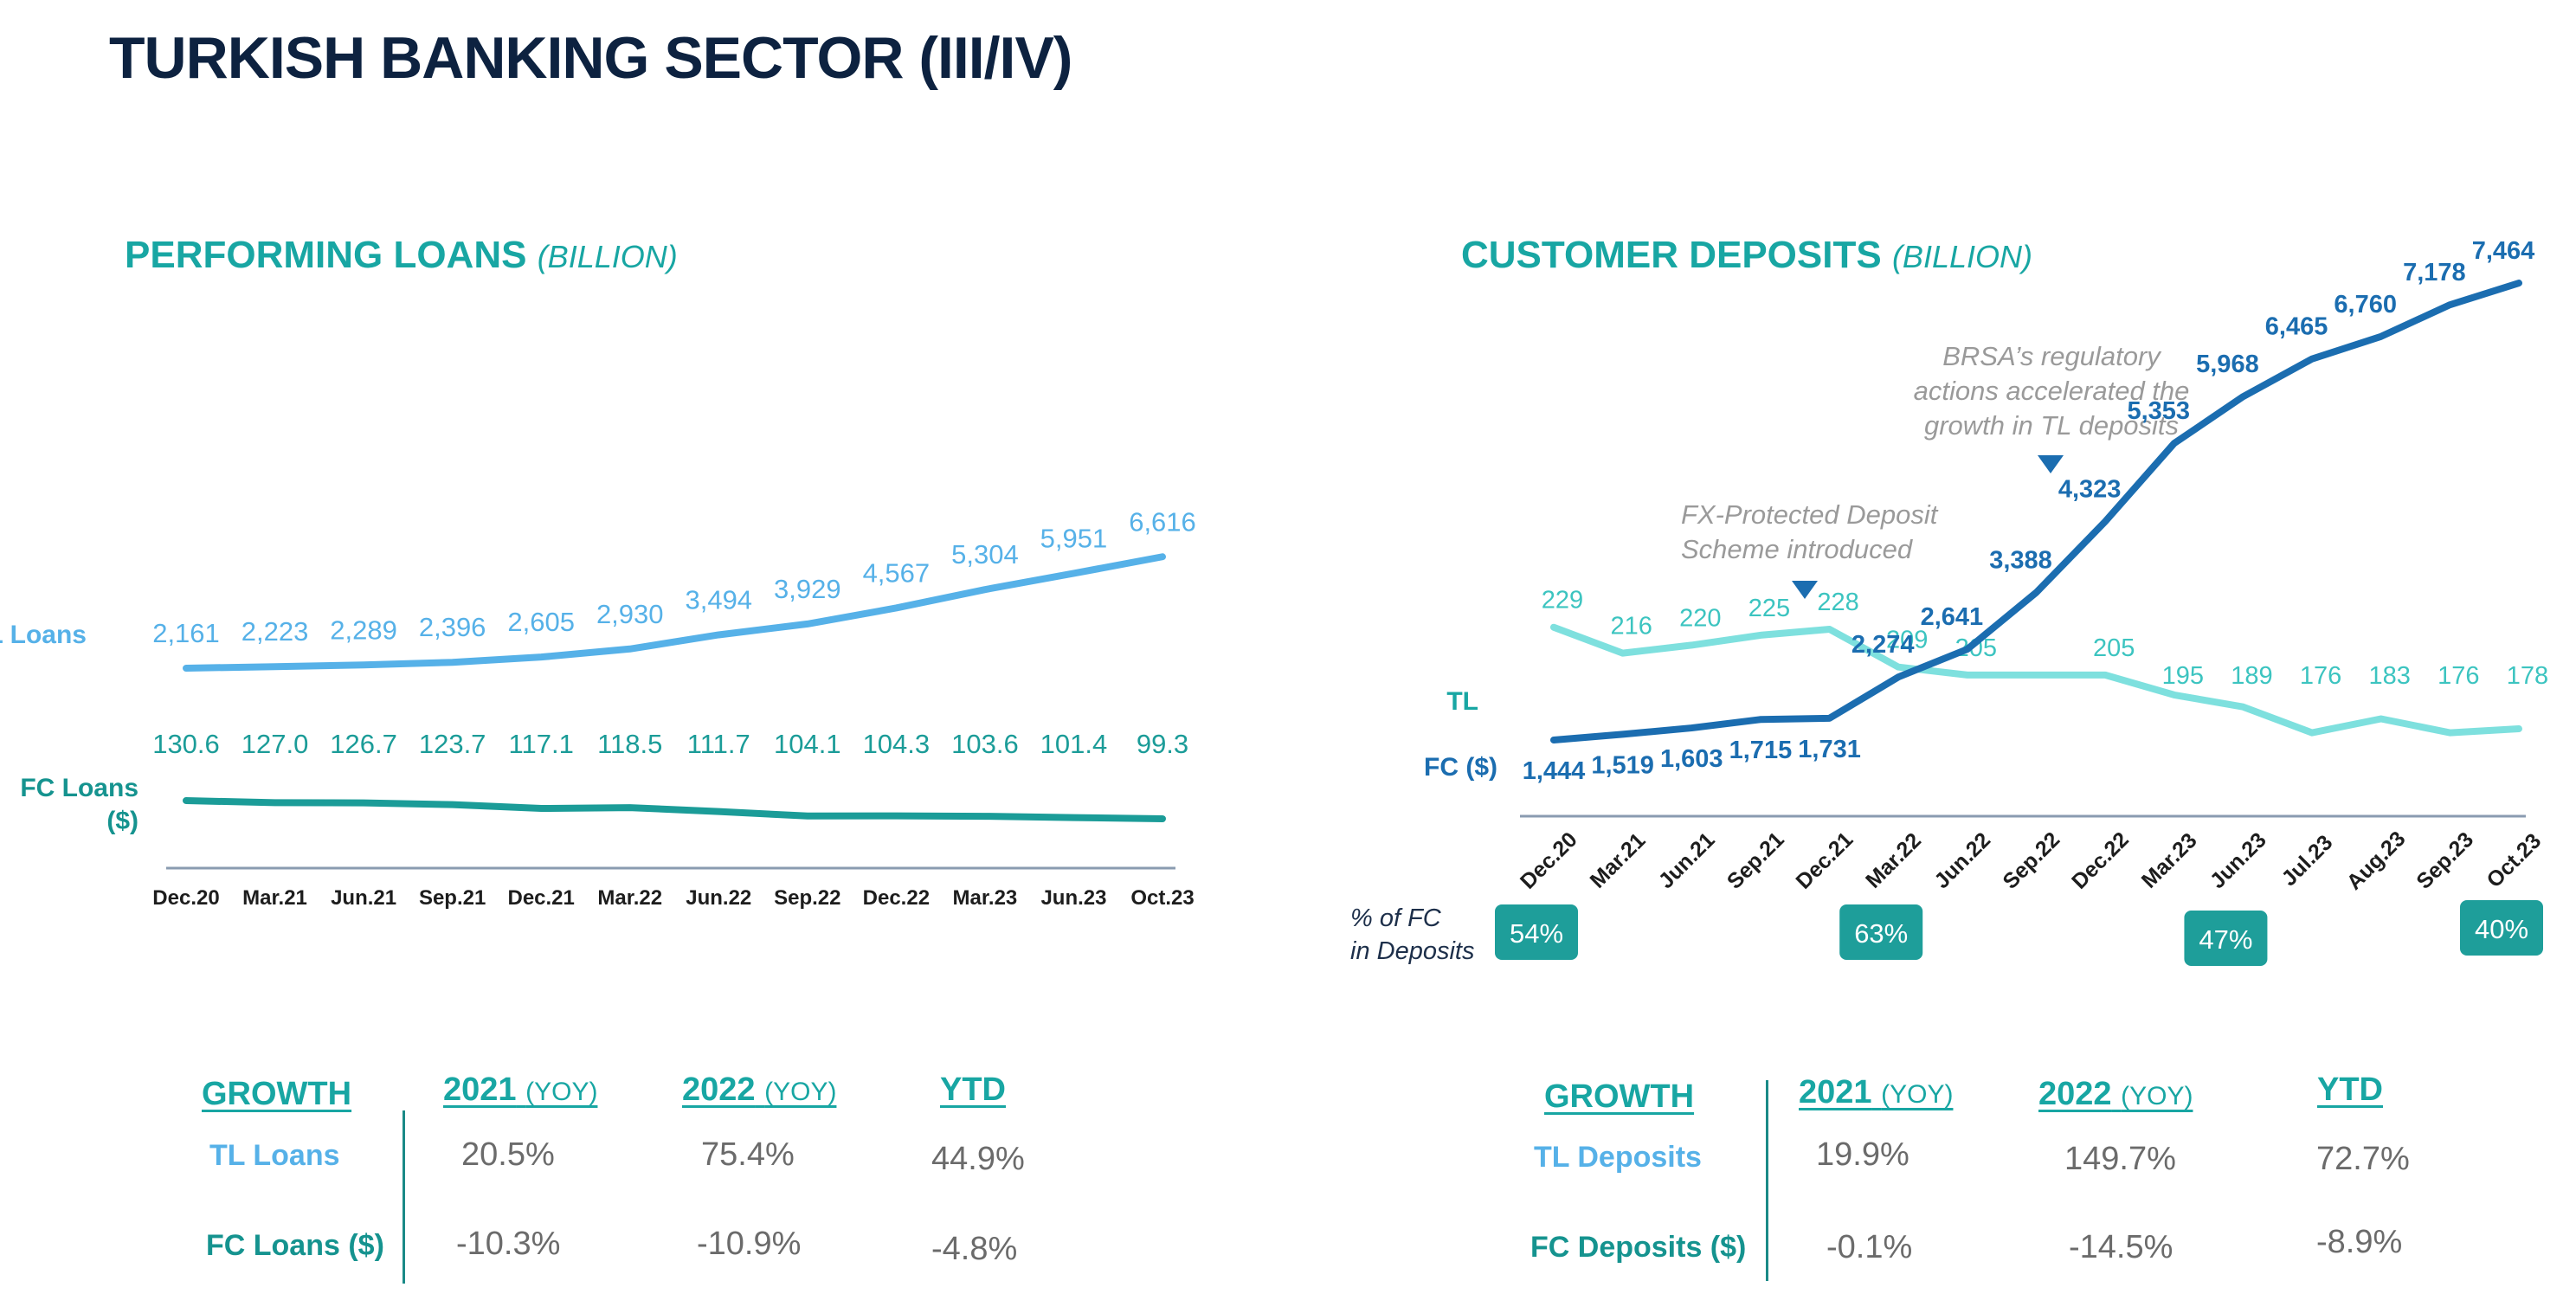 The image size is (2576, 1313). Describe the element at coordinates (2238, 860) in the screenshot. I see `deposits-x-tick-label: Jun.23` at that location.